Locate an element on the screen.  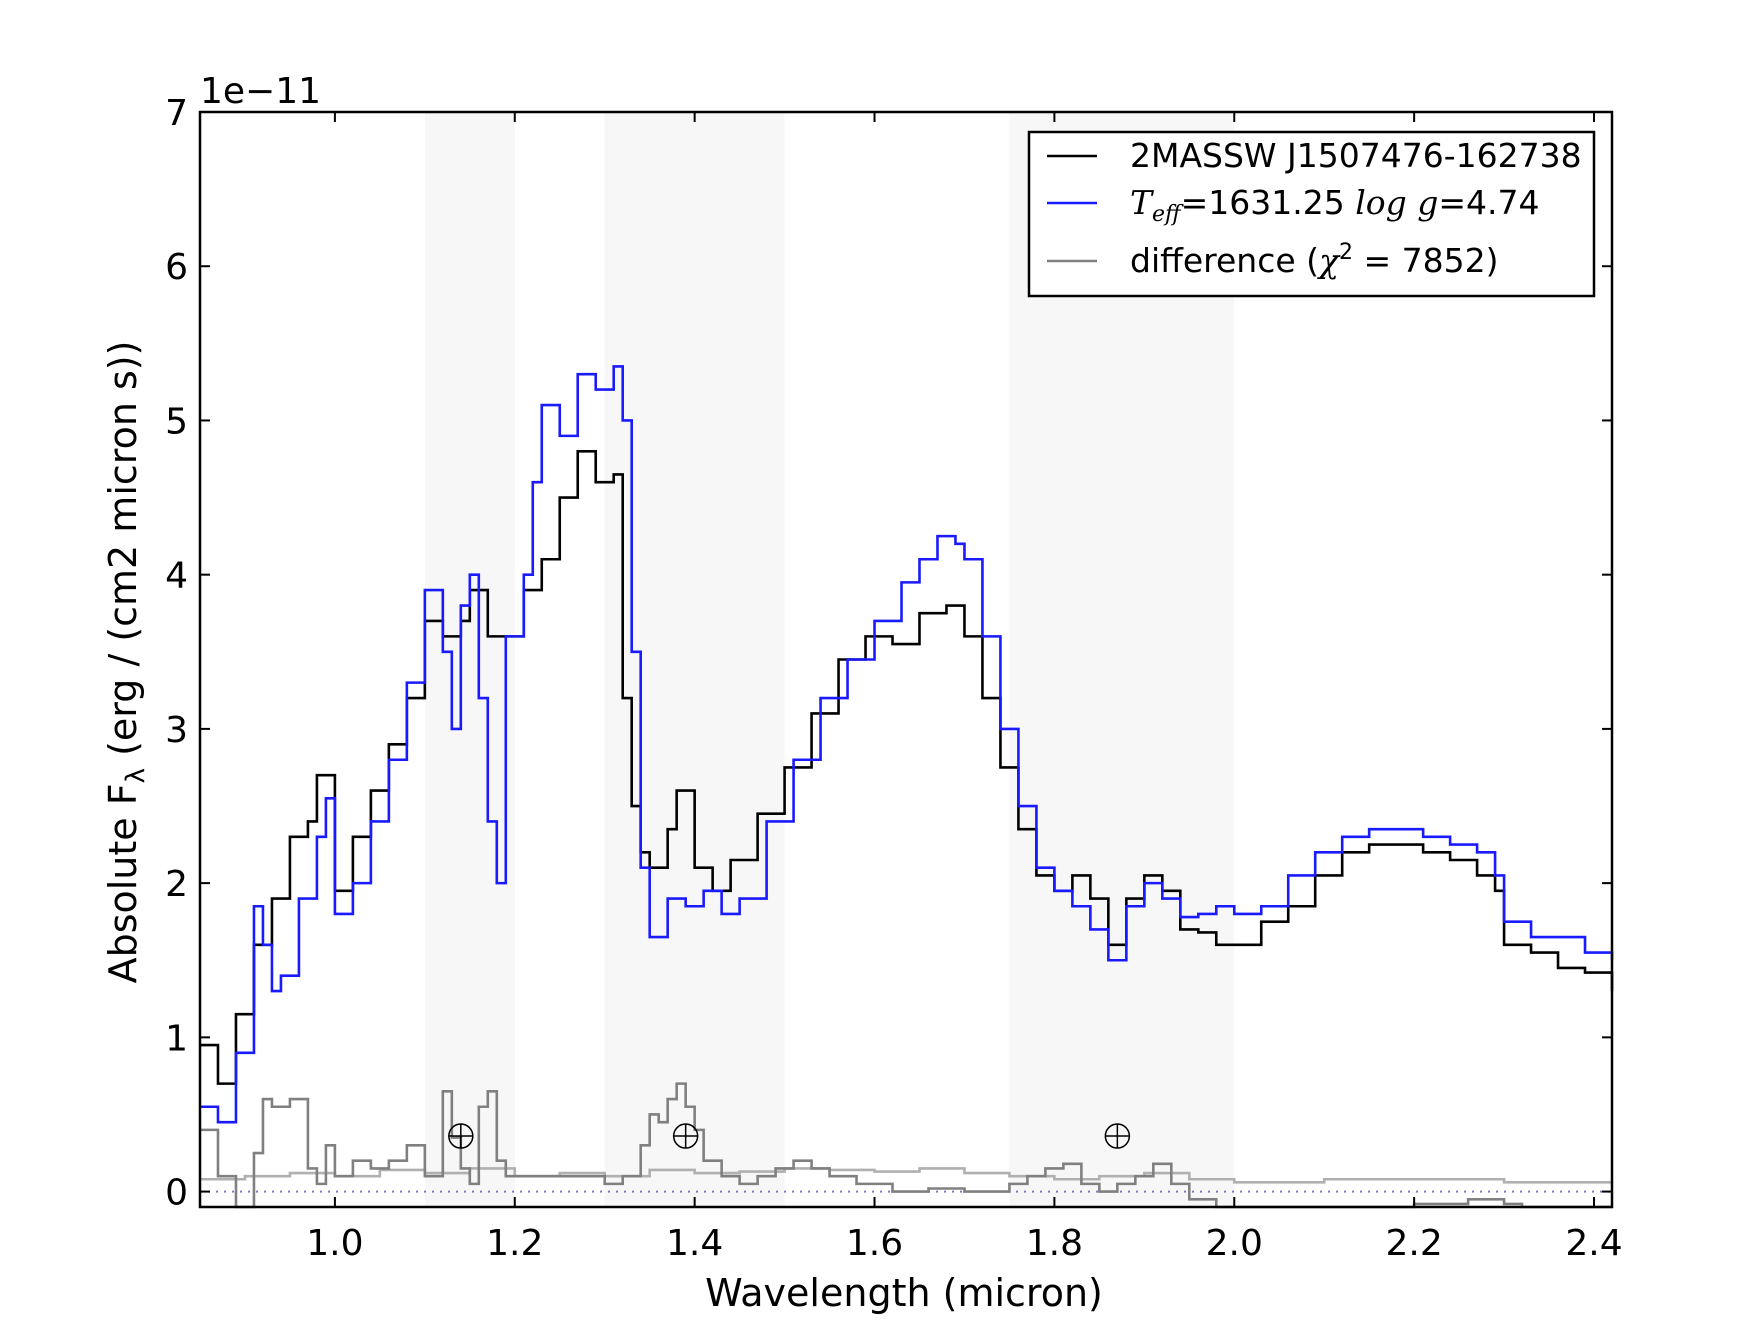
y-tick-label-6: 6 is located at coordinates (176, 267).